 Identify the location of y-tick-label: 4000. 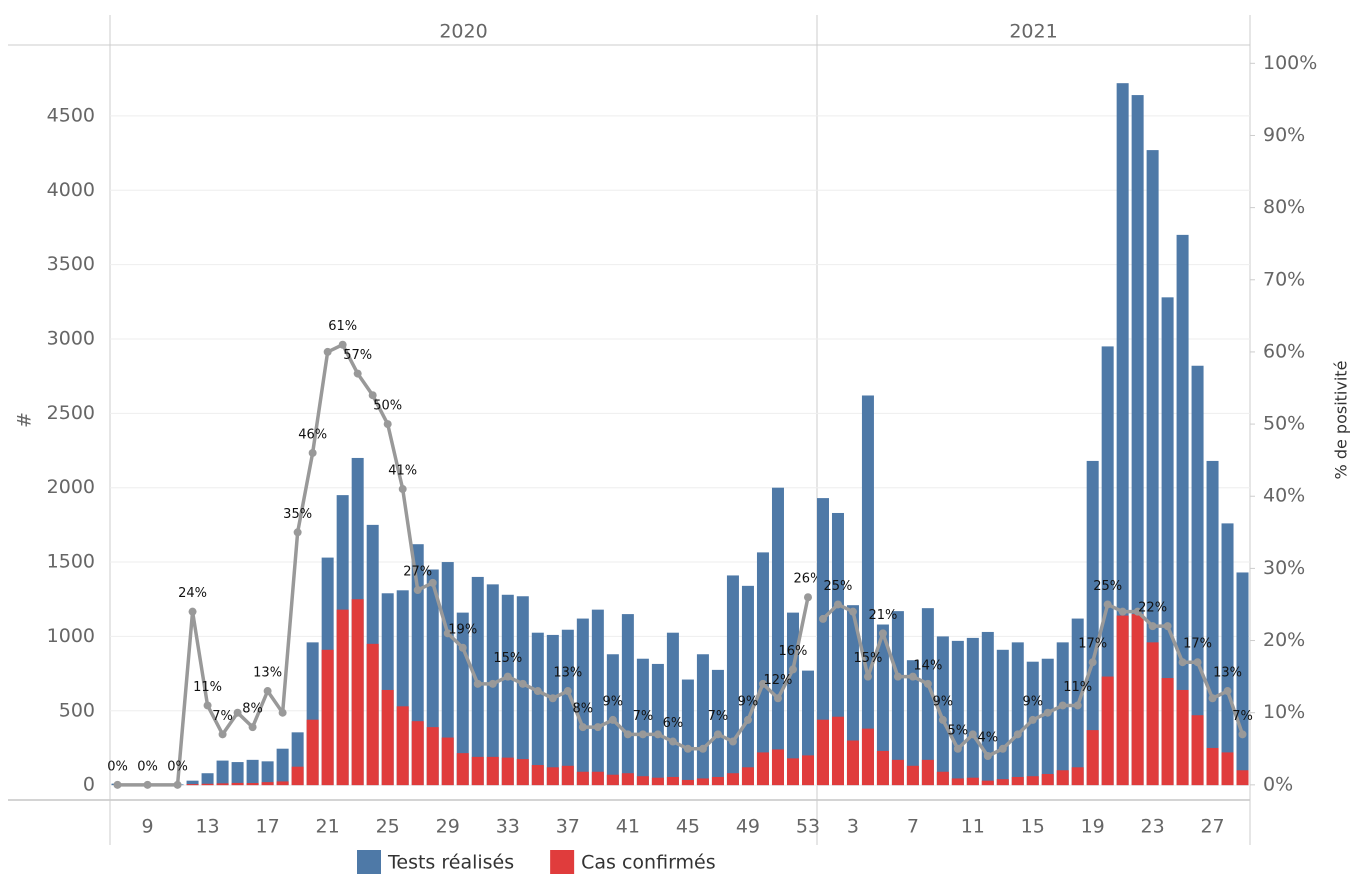
(71, 190).